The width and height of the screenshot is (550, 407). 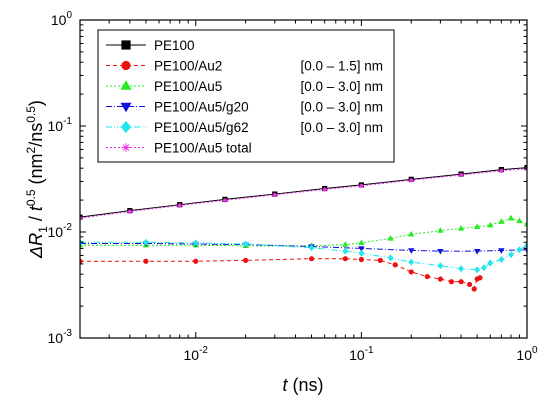 What do you see at coordinates (281, 274) in the screenshot?
I see `series-pe100-au2` at bounding box center [281, 274].